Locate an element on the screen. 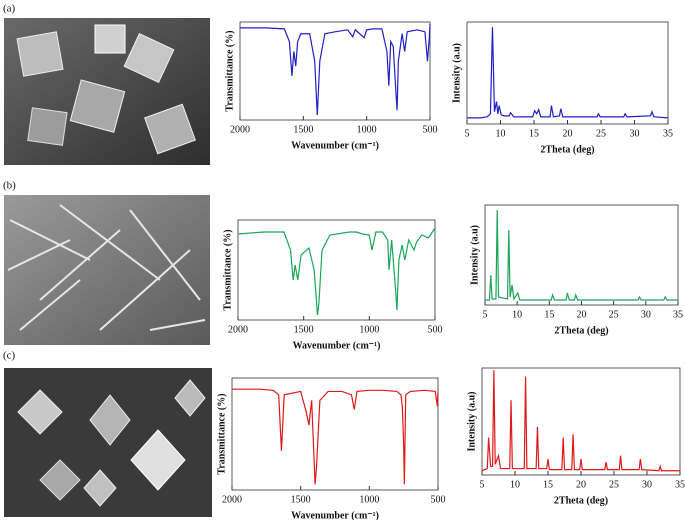 The width and height of the screenshot is (685, 520). panel-label: (a) is located at coordinates (9, 9).